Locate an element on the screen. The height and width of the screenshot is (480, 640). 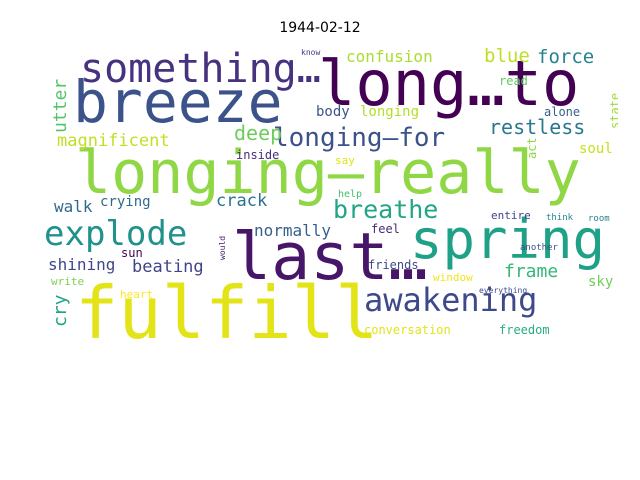
word-everything: everything is located at coordinates (503, 291).